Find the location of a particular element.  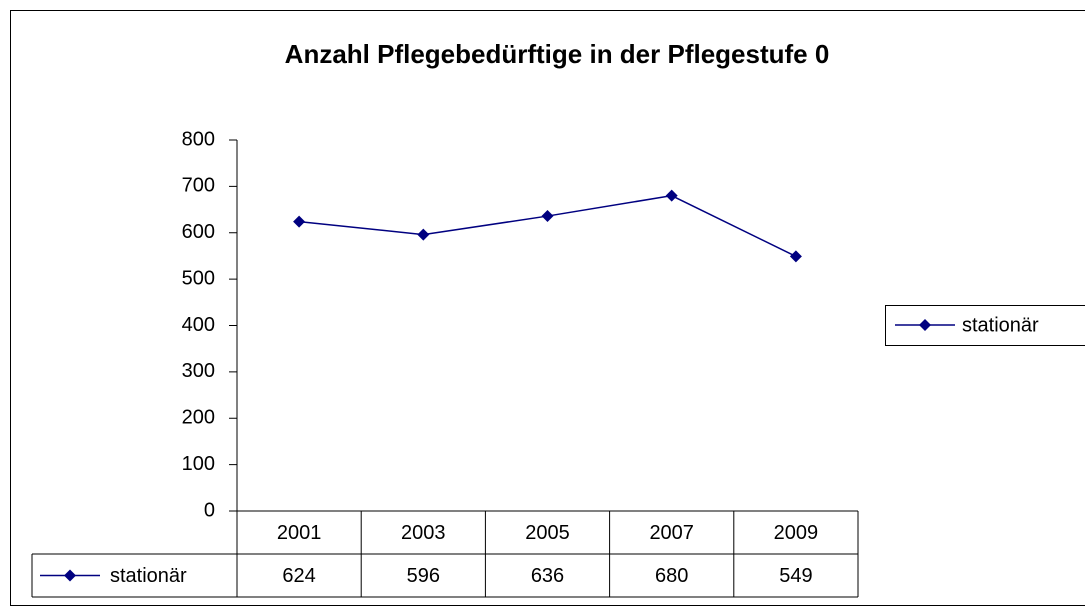

table-value: 680 is located at coordinates (671, 576).